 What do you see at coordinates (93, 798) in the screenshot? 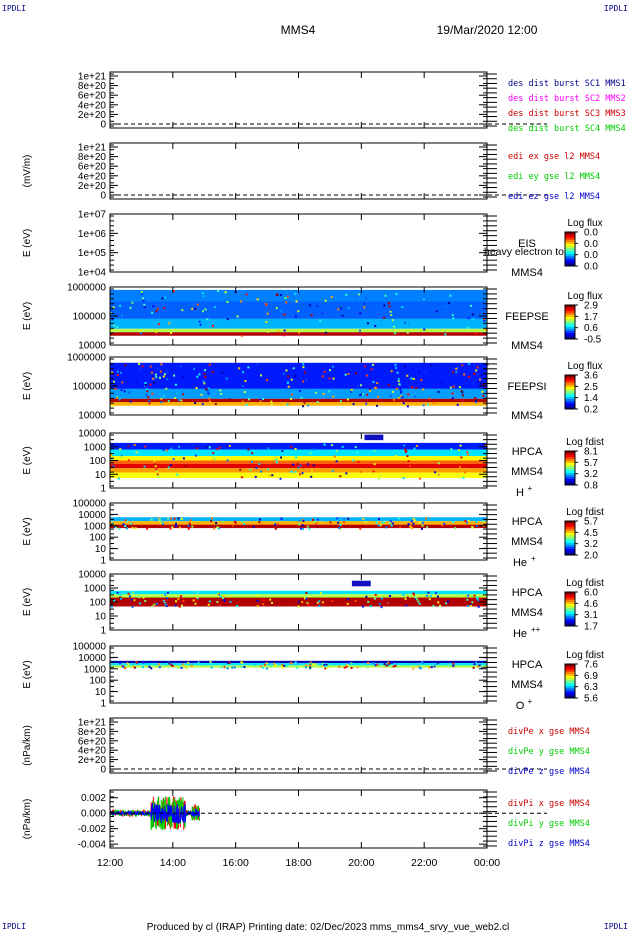
I see `y-tick-label: 0.002` at bounding box center [93, 798].